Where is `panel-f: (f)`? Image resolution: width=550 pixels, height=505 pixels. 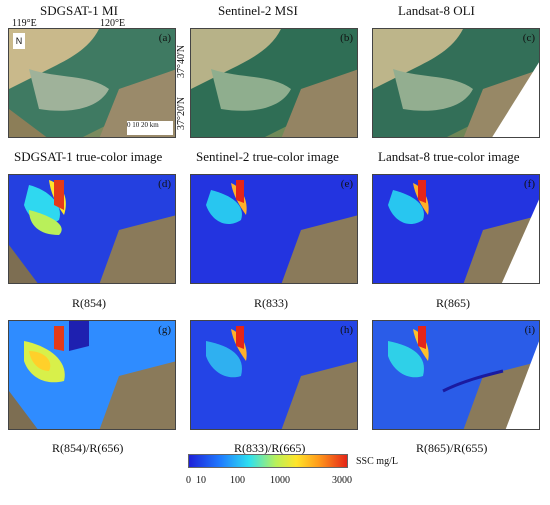 panel-f: (f) is located at coordinates (456, 229).